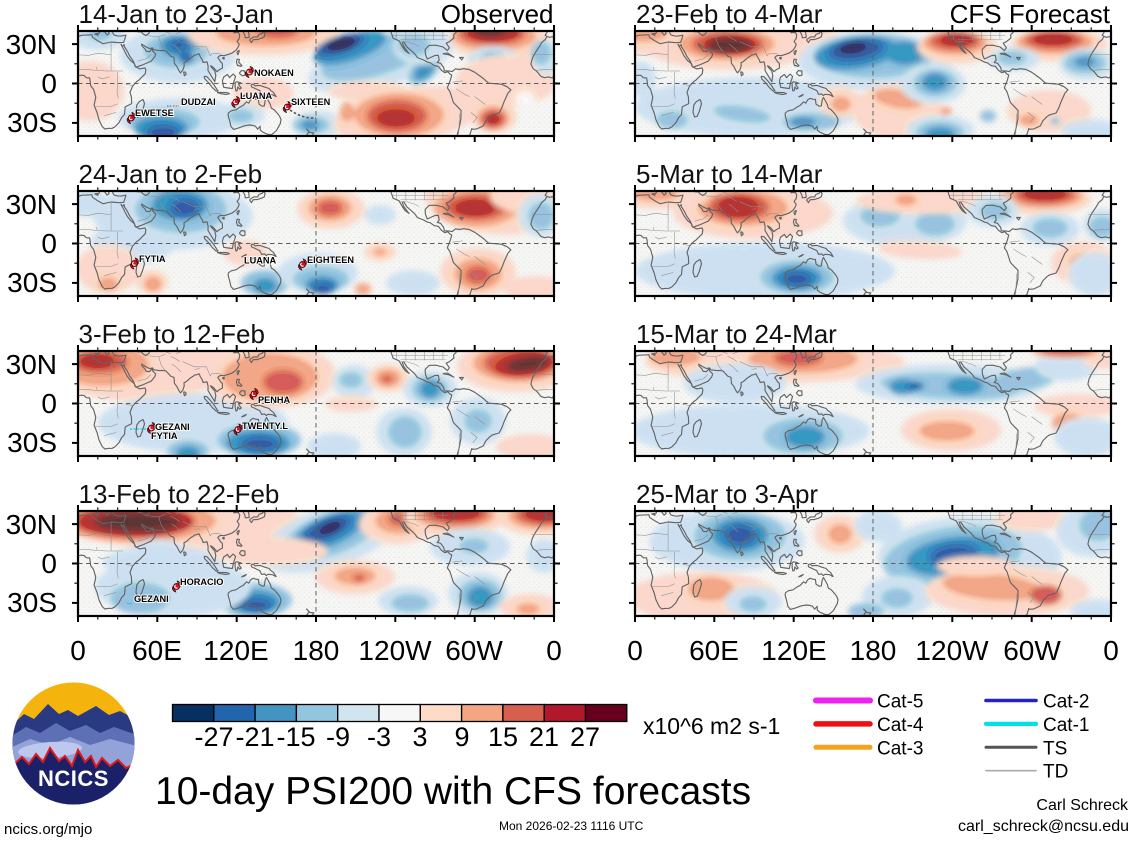  Describe the element at coordinates (900, 702) in the screenshot. I see `svg-text: Cat-5` at that location.